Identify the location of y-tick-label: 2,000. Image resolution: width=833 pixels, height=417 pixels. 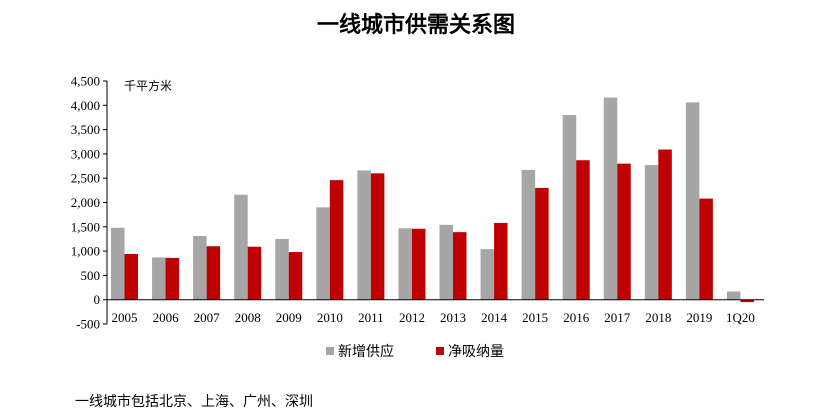
(85, 202).